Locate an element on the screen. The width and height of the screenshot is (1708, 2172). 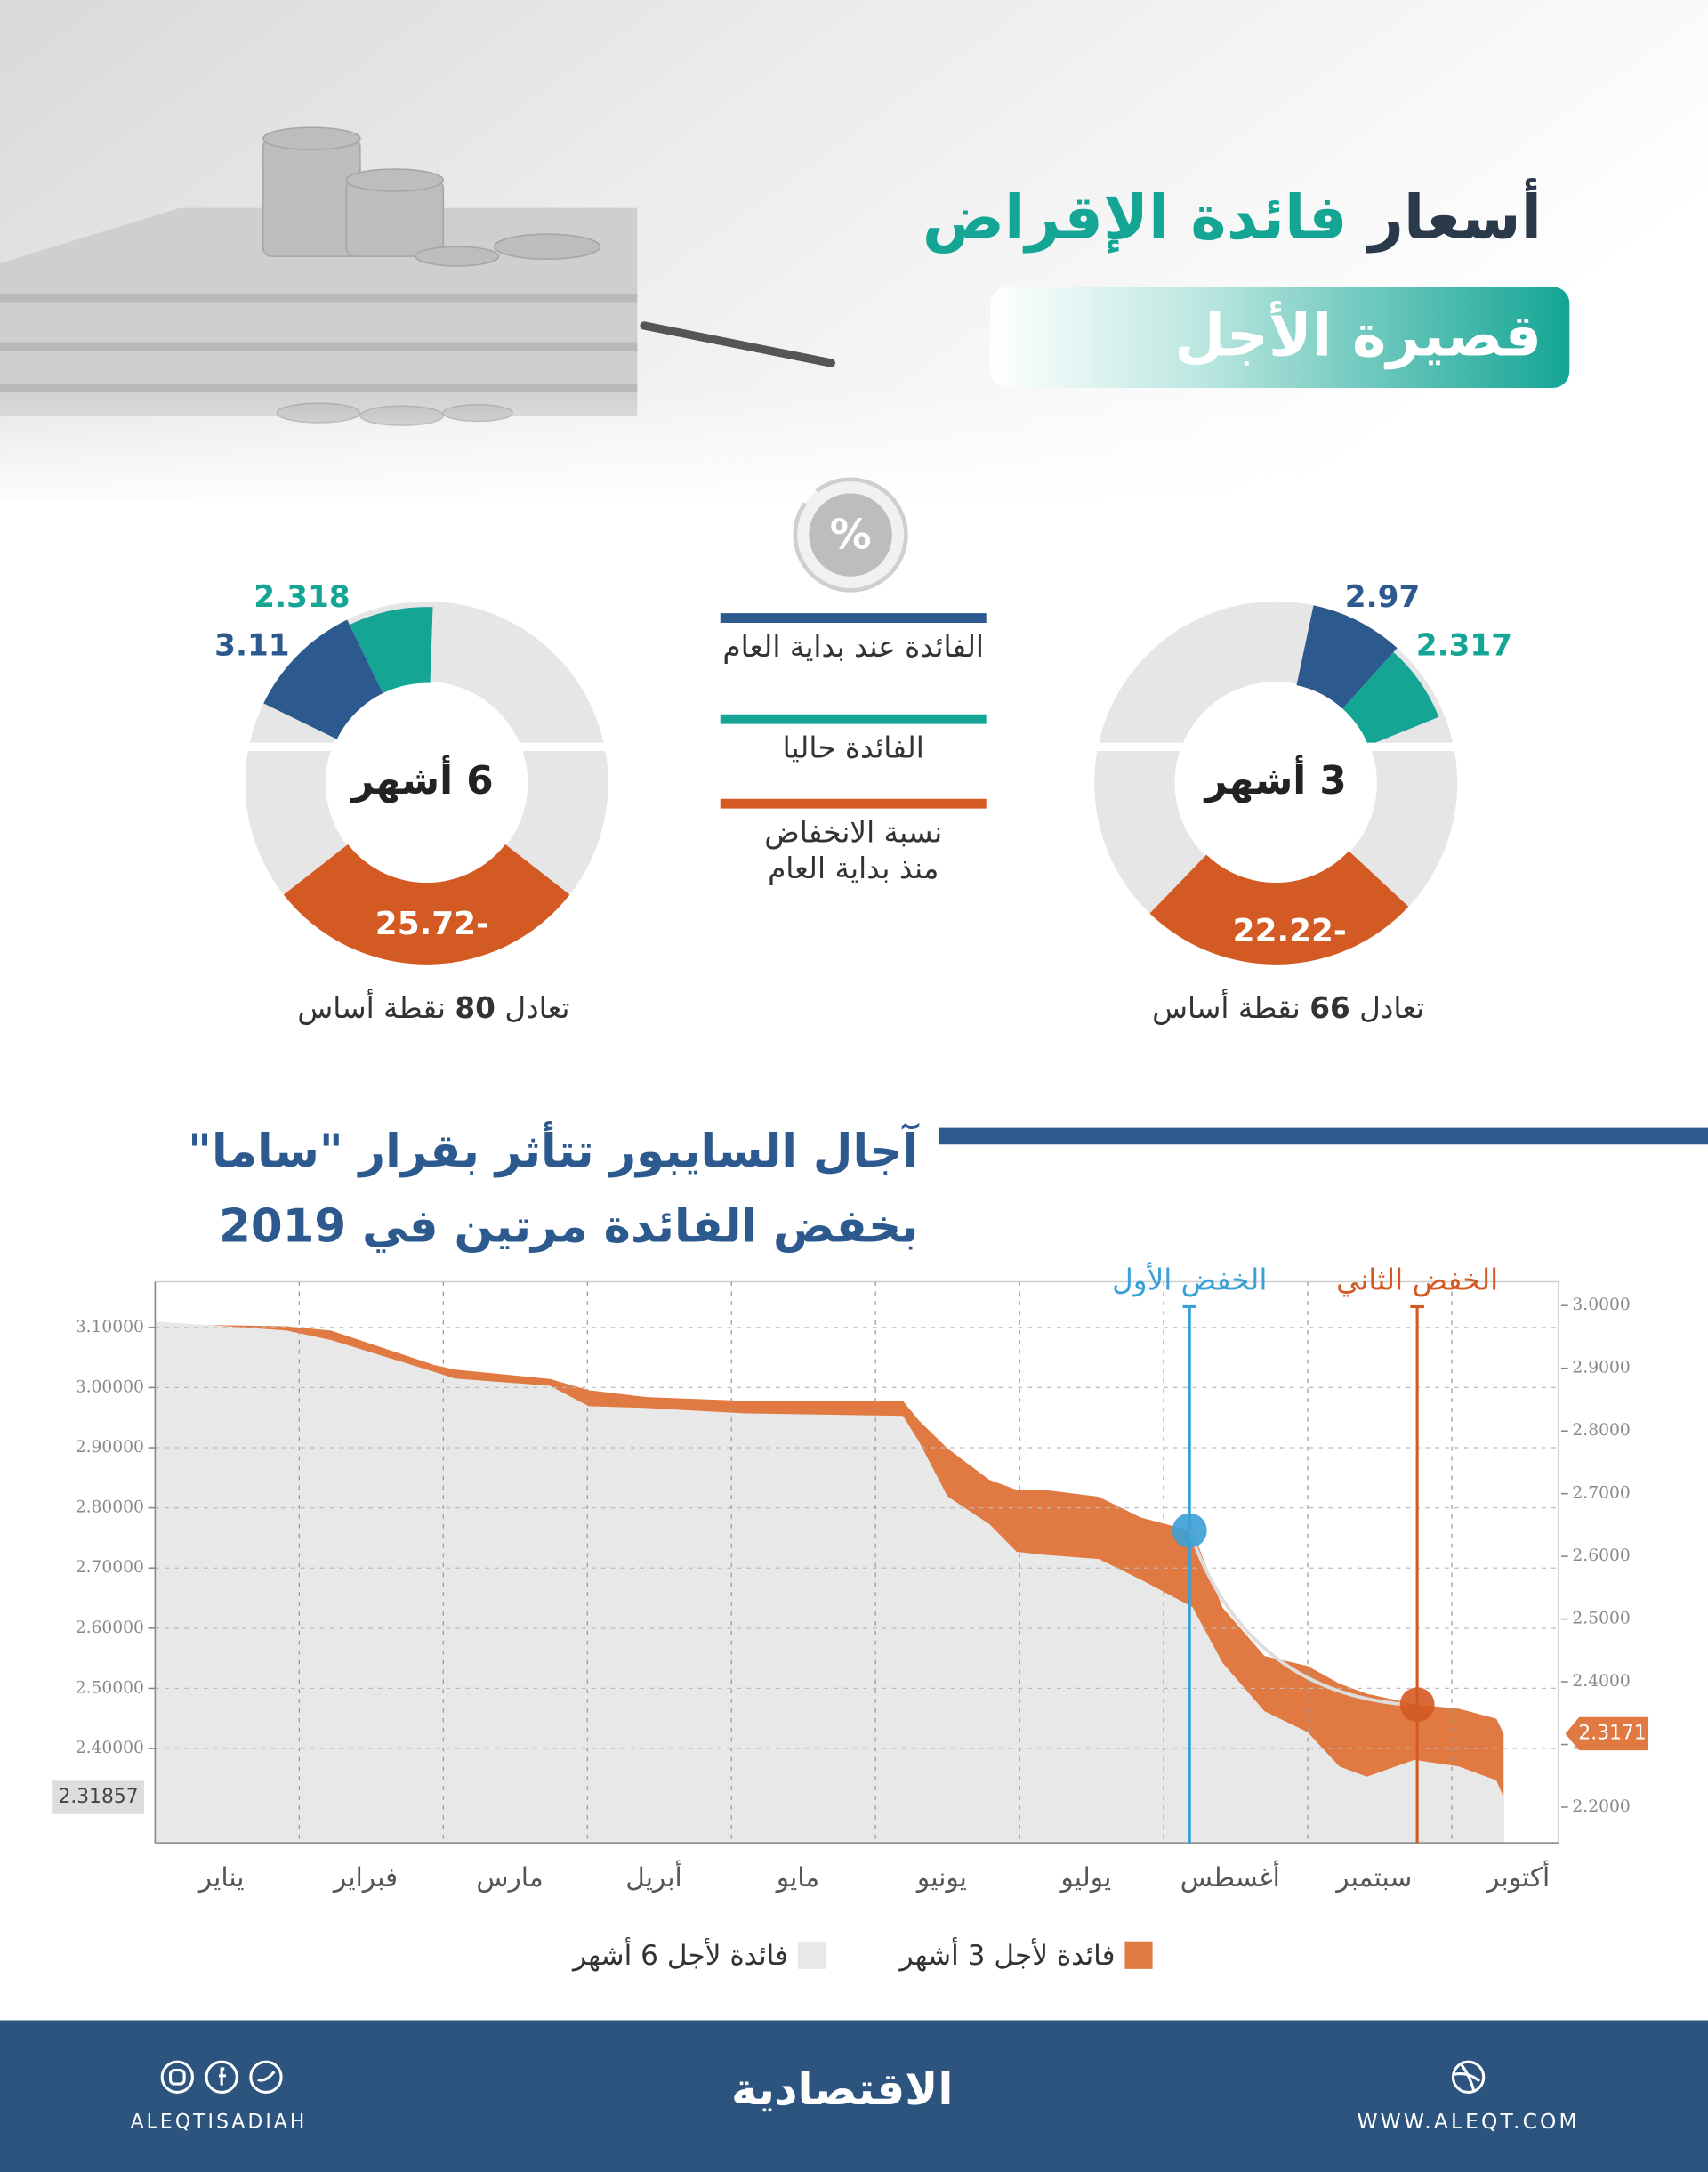
legend-label: نسبة الانخفاض is located at coordinates (853, 832).